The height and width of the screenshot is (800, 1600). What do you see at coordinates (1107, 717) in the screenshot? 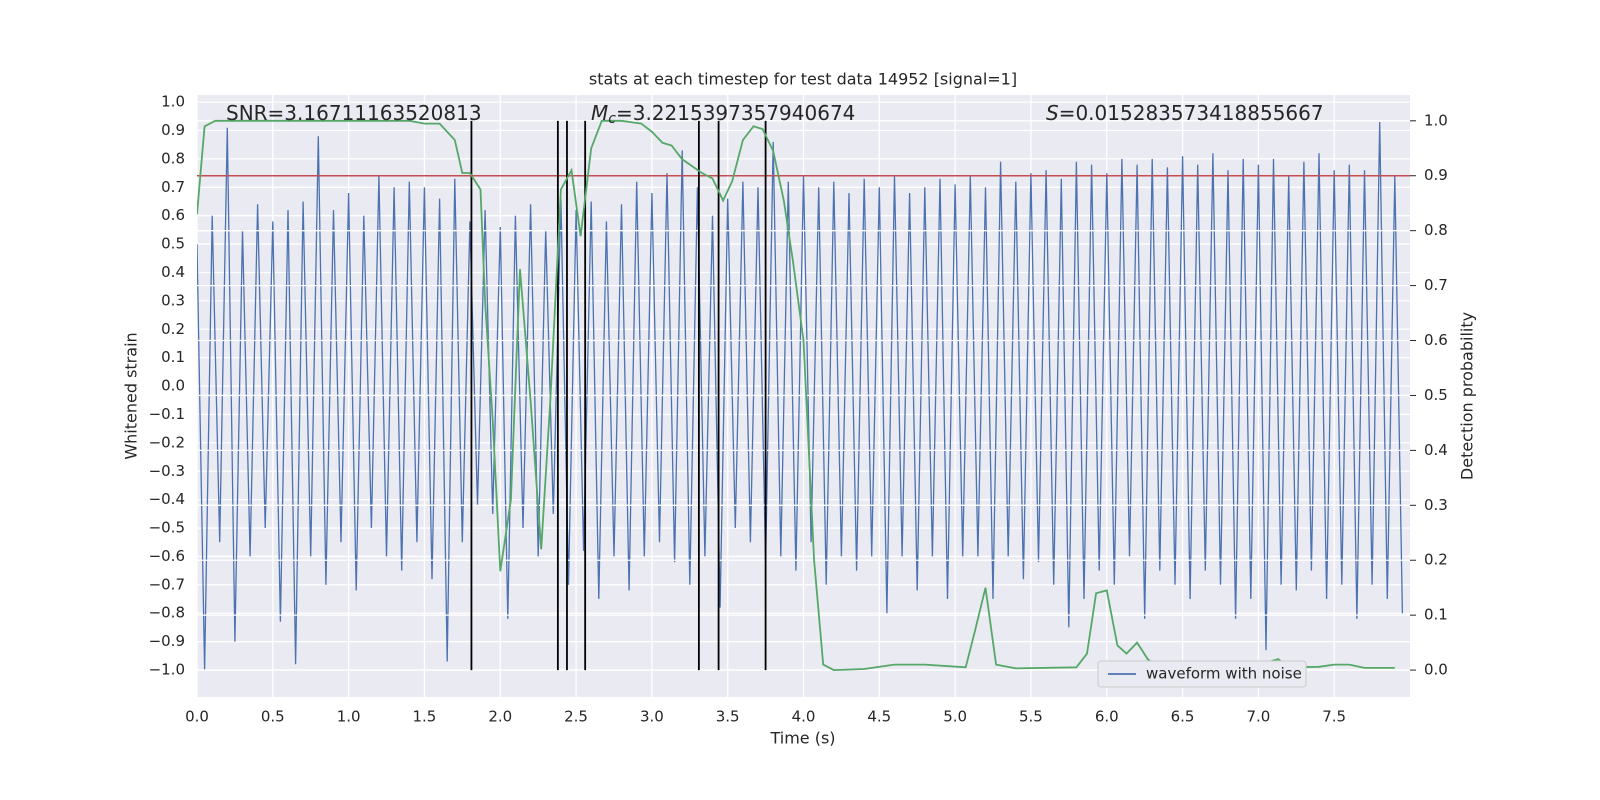
I see `x-tick-label: 6.0` at bounding box center [1107, 717].